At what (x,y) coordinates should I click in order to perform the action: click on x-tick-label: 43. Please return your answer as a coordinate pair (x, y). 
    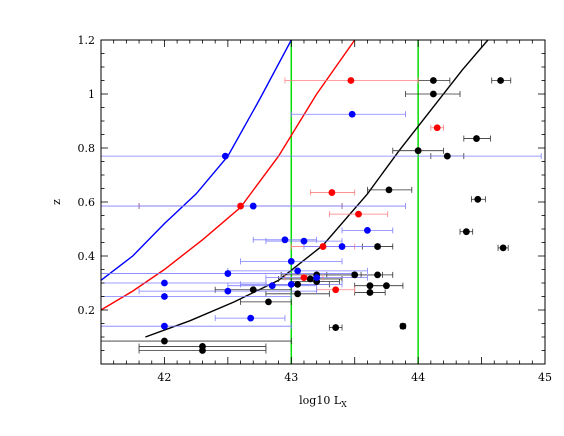
    Looking at the image, I should click on (291, 377).